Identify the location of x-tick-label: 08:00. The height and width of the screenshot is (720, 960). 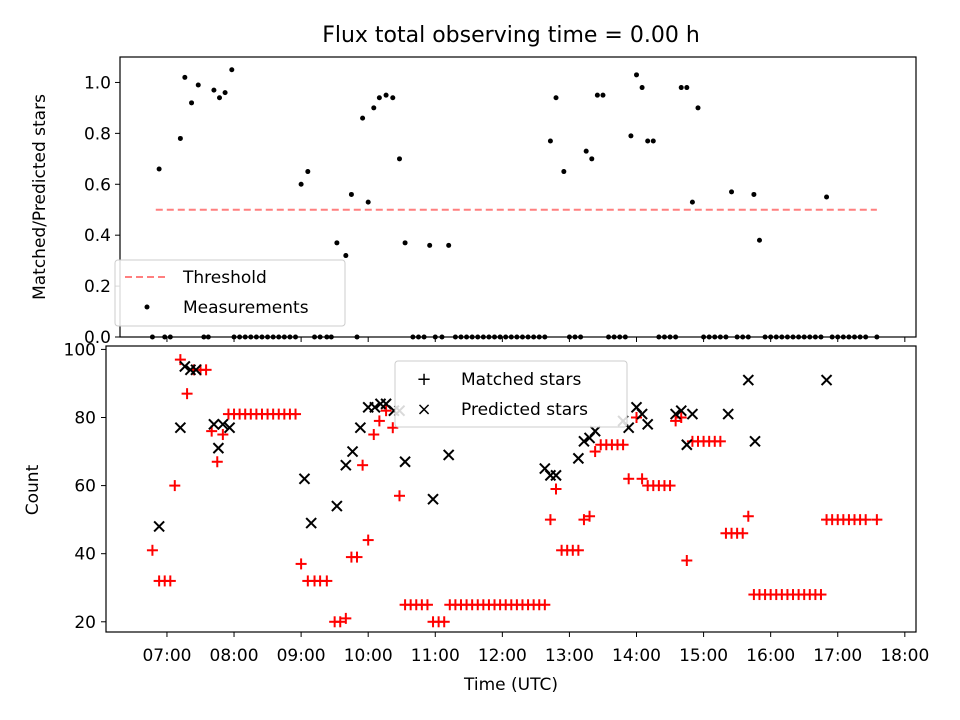
(234, 656).